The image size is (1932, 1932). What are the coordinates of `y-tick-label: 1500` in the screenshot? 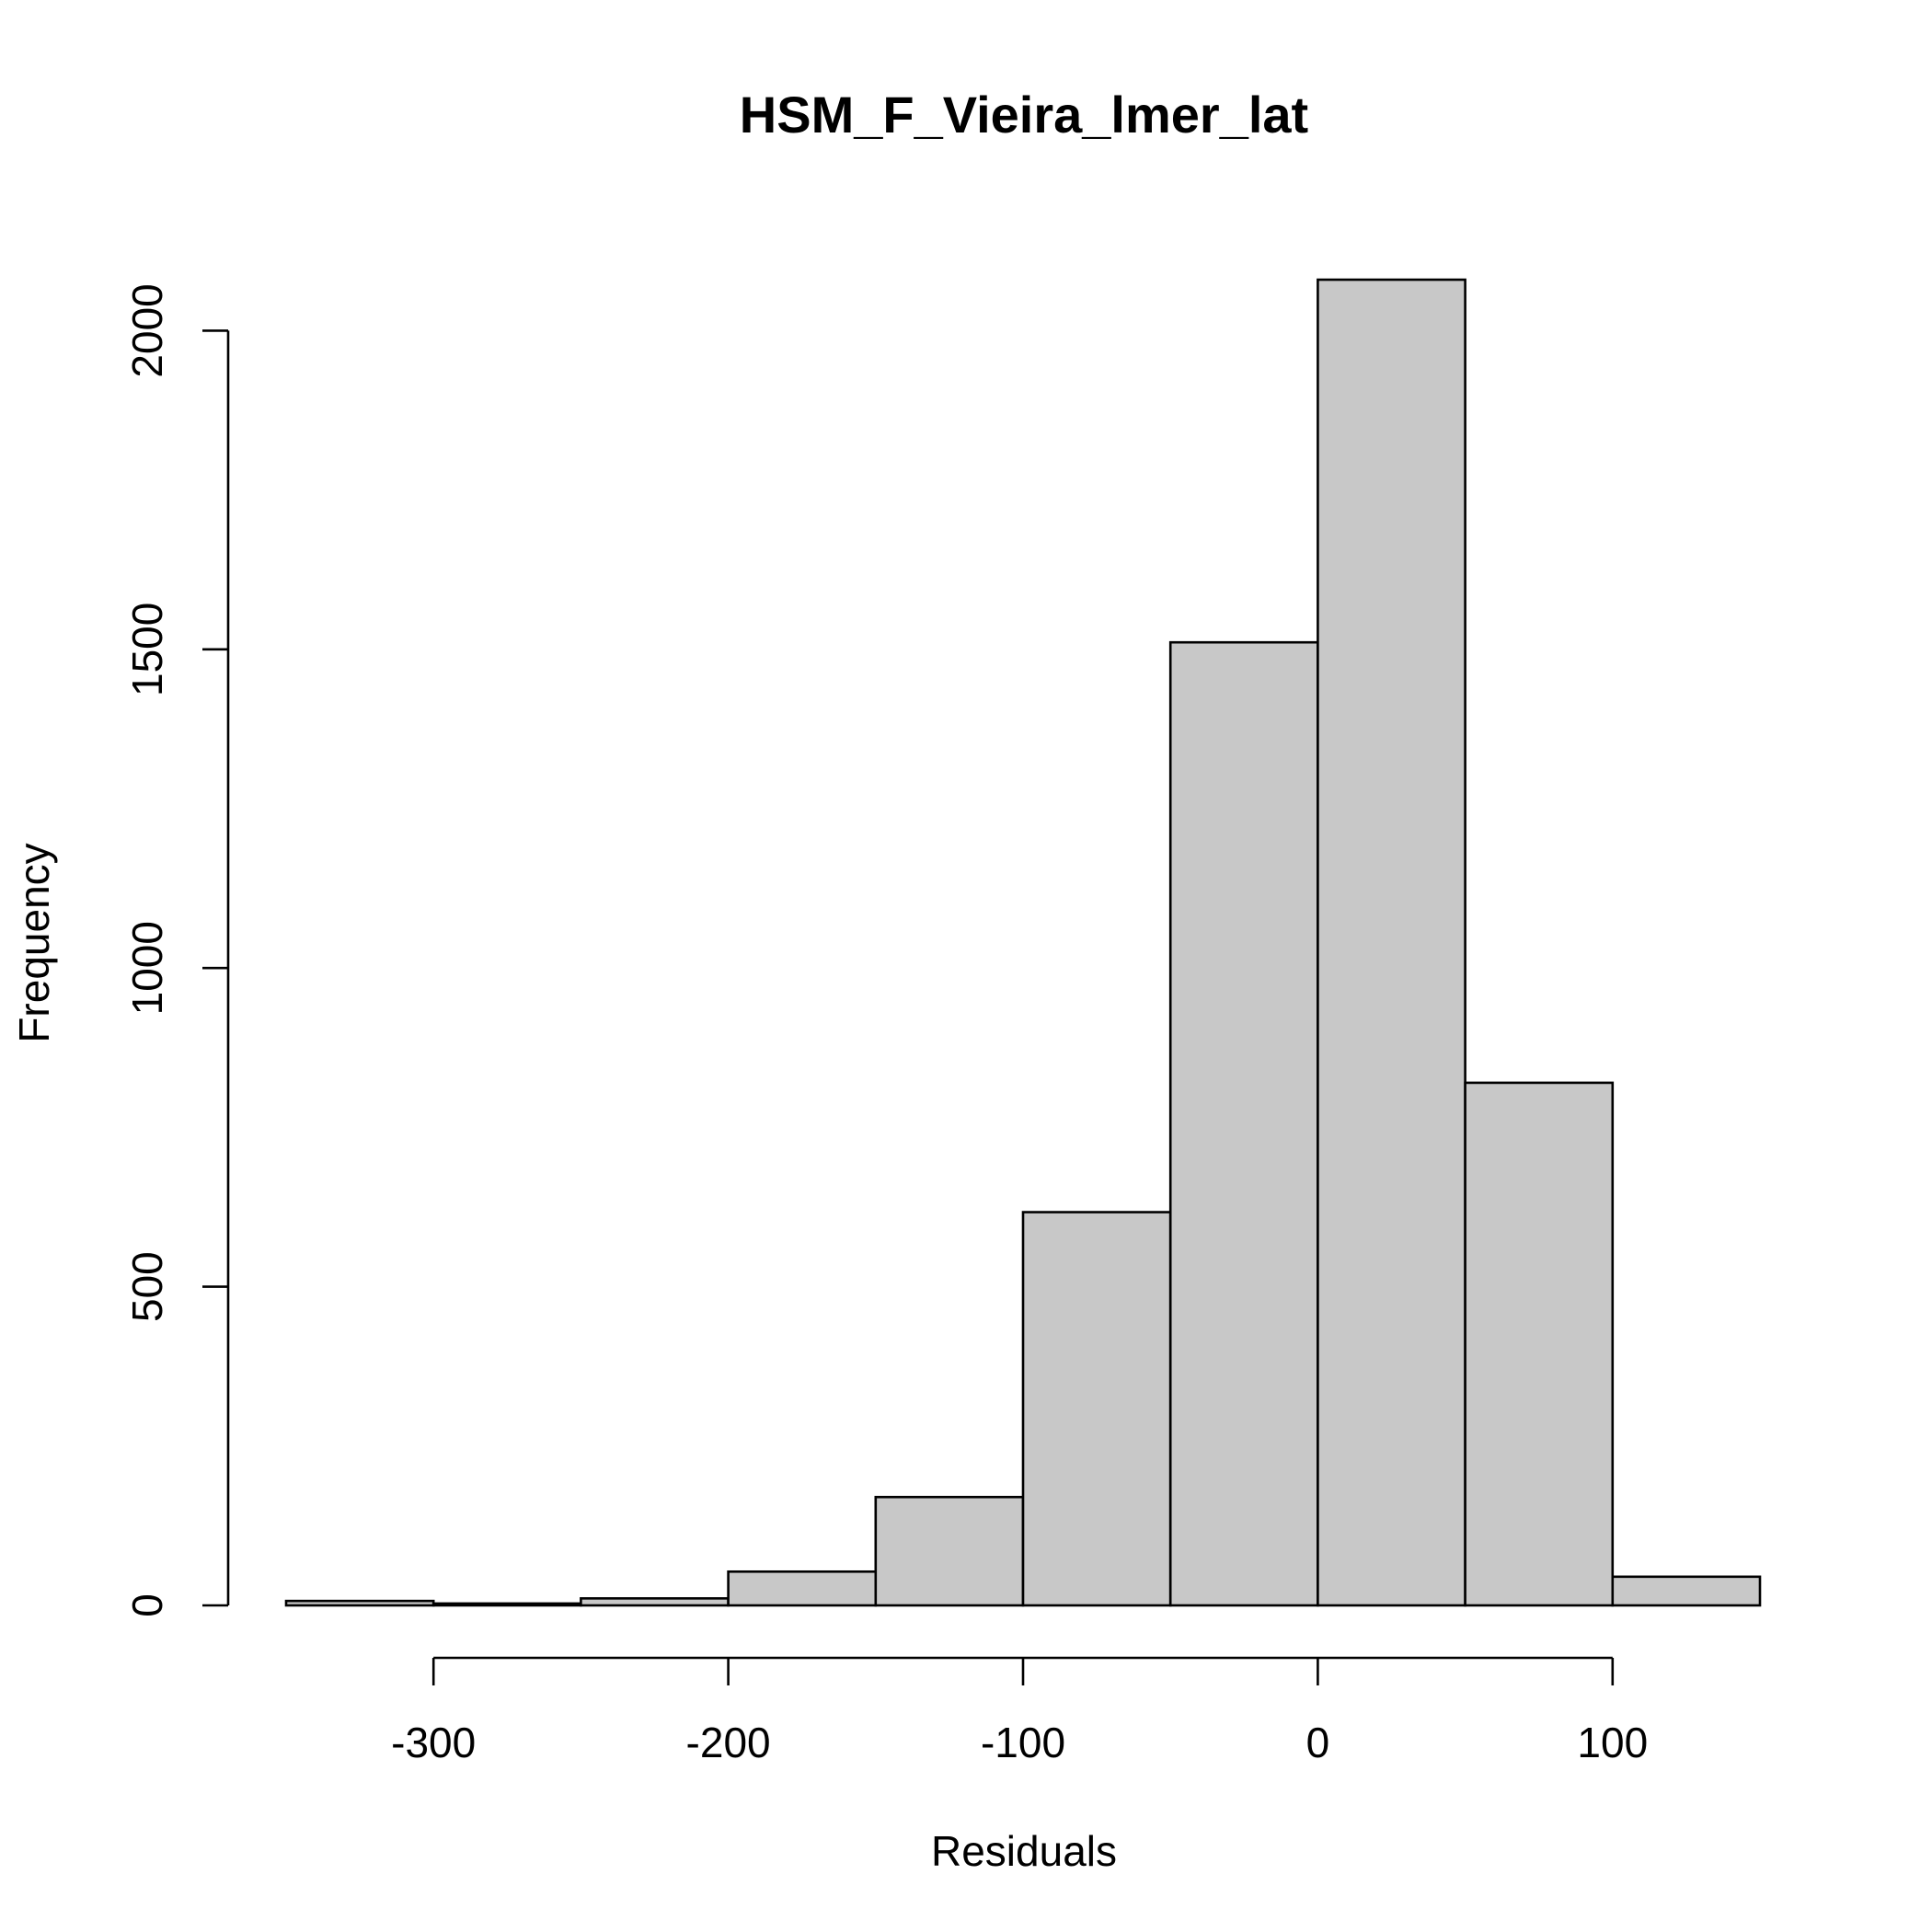 It's located at (147, 649).